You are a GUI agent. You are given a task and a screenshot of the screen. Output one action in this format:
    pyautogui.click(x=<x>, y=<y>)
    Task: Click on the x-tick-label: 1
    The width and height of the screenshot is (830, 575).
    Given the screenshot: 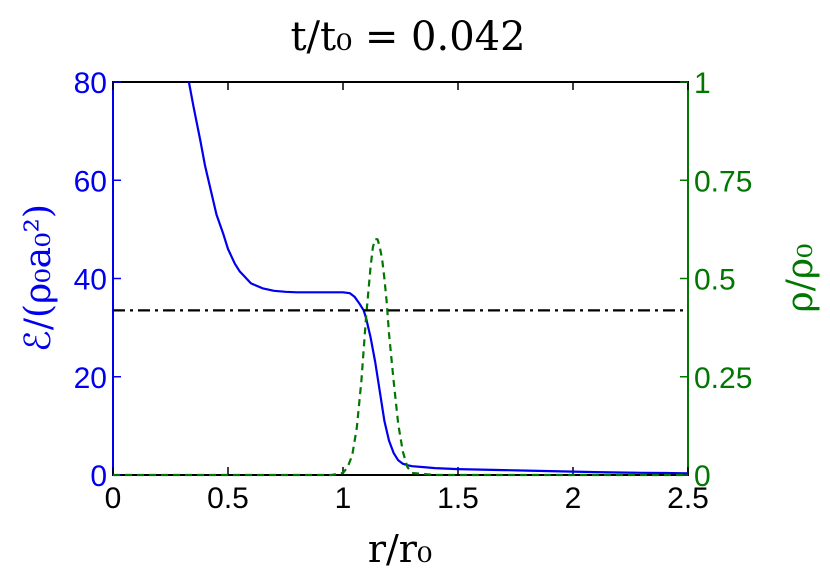 What is the action you would take?
    pyautogui.click(x=343, y=498)
    